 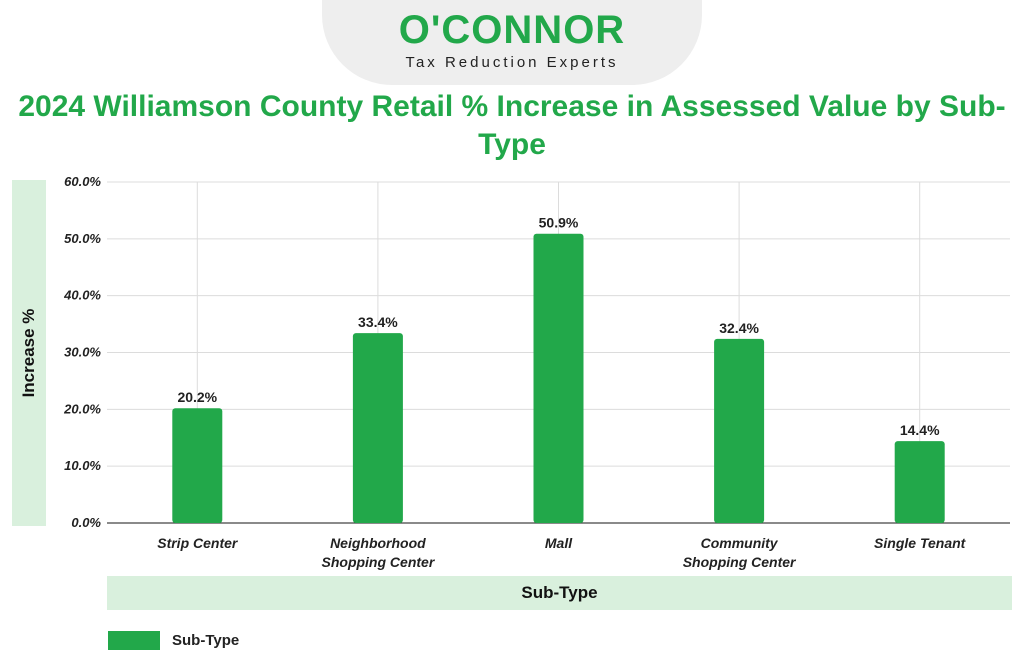 I want to click on legend-label: Sub-Type, so click(x=206, y=640).